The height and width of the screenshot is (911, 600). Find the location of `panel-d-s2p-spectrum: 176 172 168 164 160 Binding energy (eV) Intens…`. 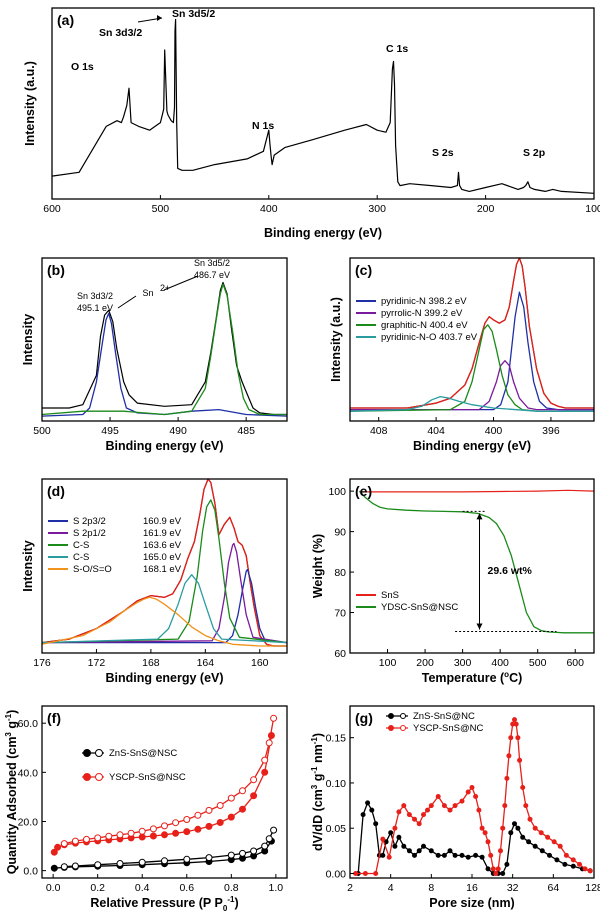

panel-d-s2p-spectrum: 176 172 168 164 160 Binding energy (eV) Intens… is located at coordinates (154, 581).